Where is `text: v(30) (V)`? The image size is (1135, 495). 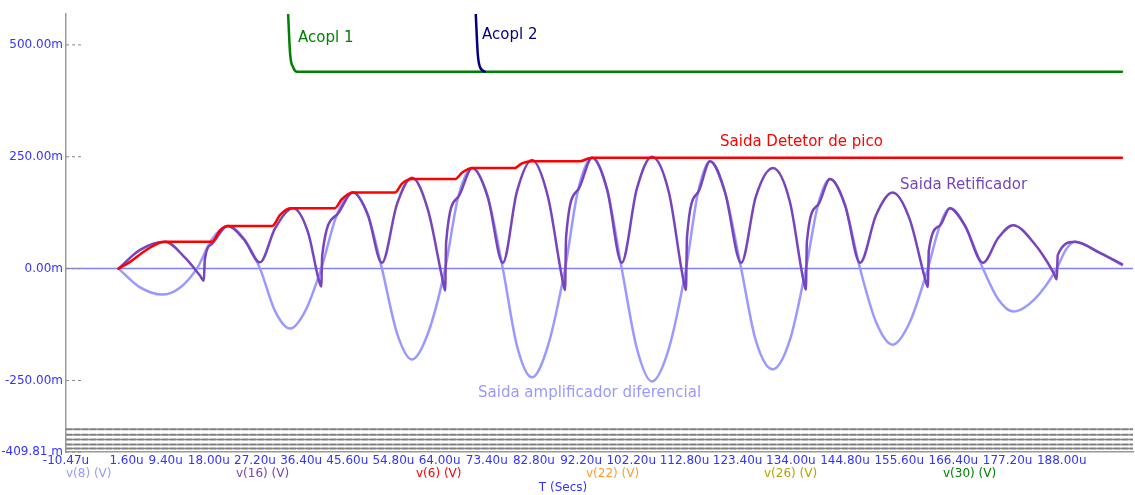 text: v(30) (V) is located at coordinates (970, 473).